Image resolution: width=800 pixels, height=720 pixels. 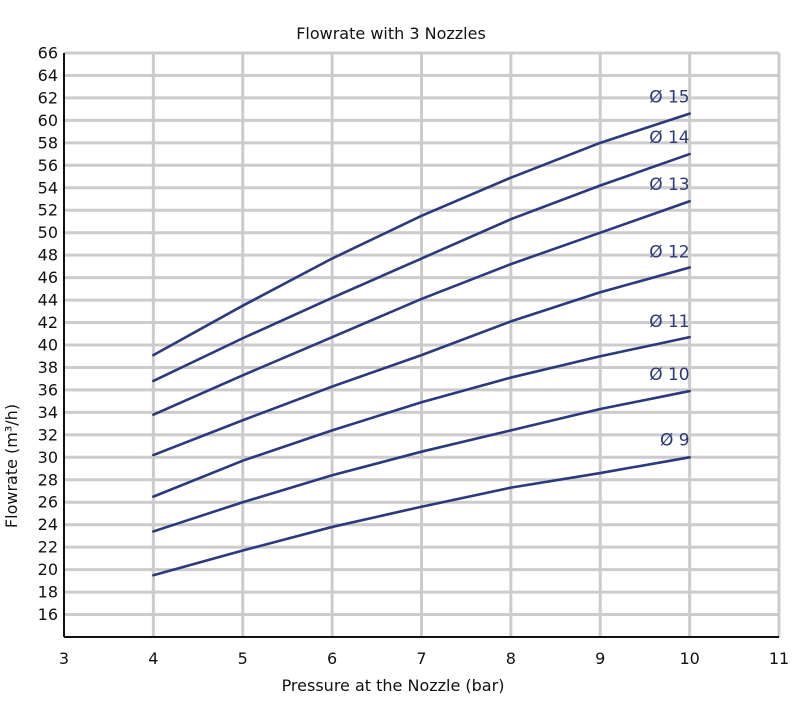 I want to click on y-tick-label: 22, so click(x=48, y=547).